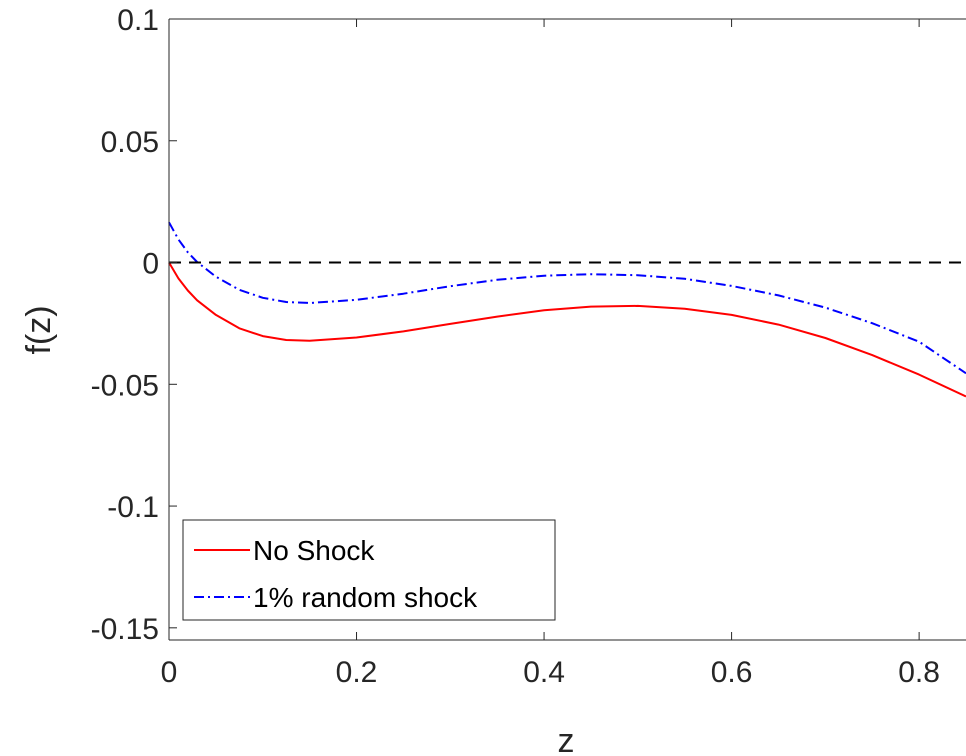 The height and width of the screenshot is (756, 966). What do you see at coordinates (732, 672) in the screenshot?
I see `x-tick-label: 0.6` at bounding box center [732, 672].